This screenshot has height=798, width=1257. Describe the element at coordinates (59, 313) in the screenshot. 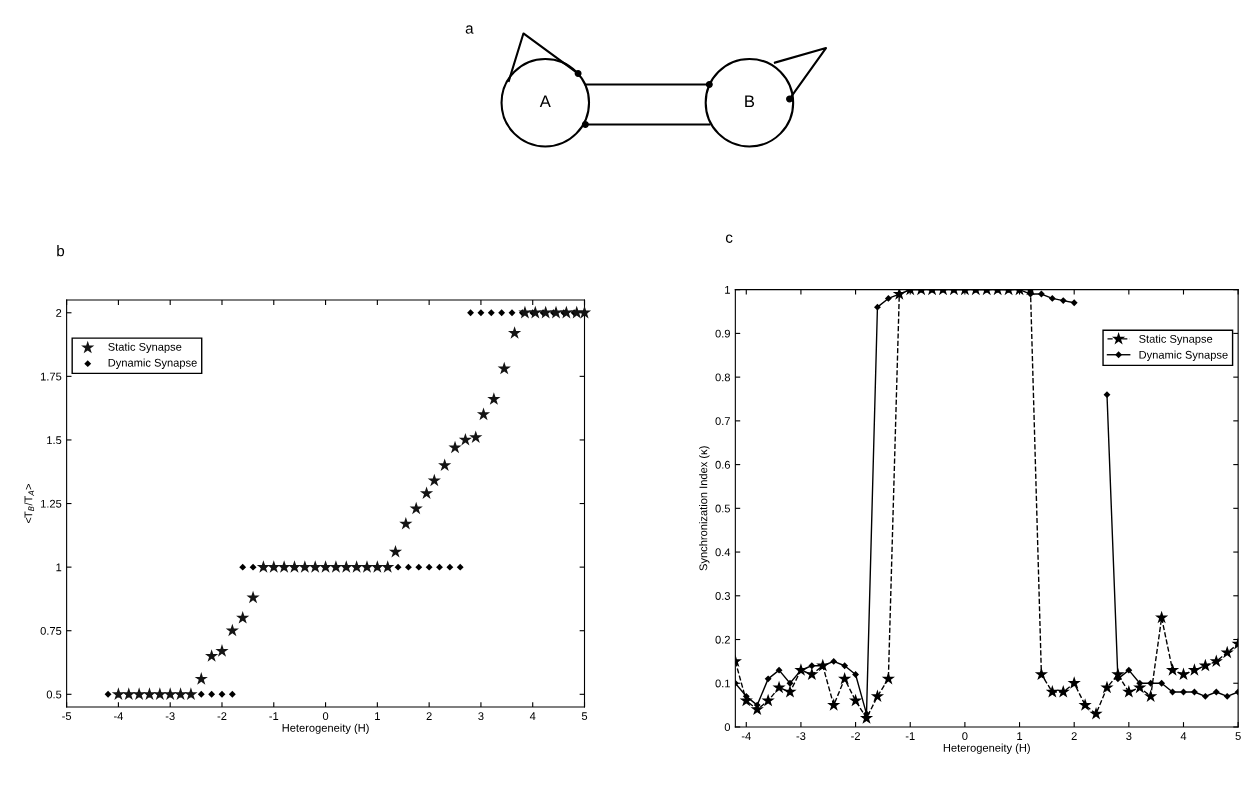

I see `y-tick-label: 2` at that location.